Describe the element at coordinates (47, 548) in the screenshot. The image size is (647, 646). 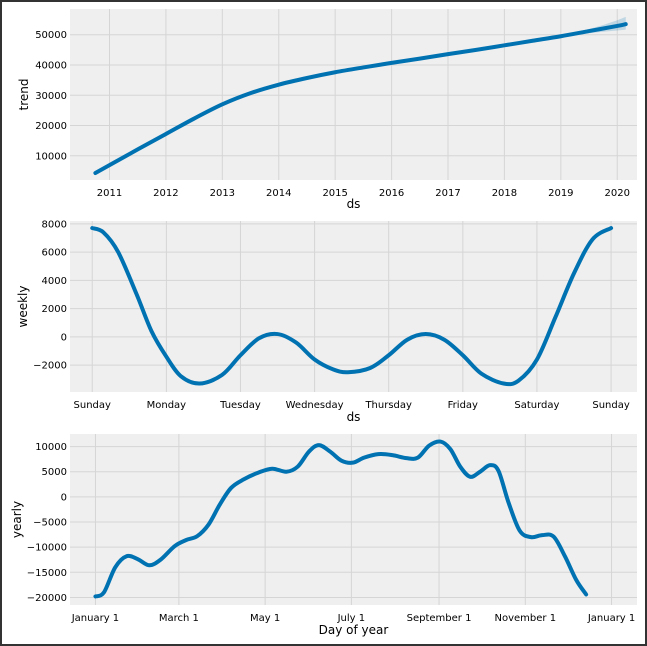
I see `yearly-y-tick-label: −10000` at that location.